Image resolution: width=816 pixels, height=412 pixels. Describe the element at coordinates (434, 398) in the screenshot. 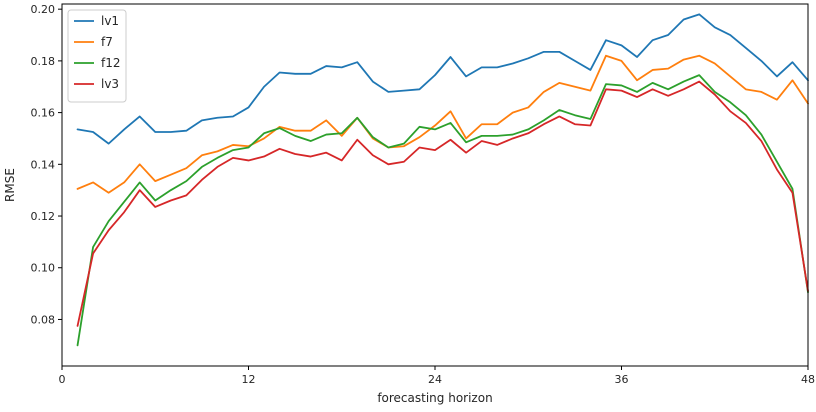

I see `x-axis-title: forecasting horizon` at that location.